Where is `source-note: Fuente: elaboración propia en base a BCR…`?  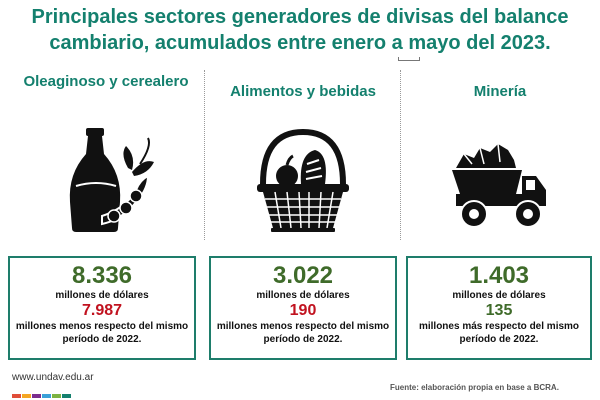
source-note: Fuente: elaboración propia en base a BCR… is located at coordinates (474, 387).